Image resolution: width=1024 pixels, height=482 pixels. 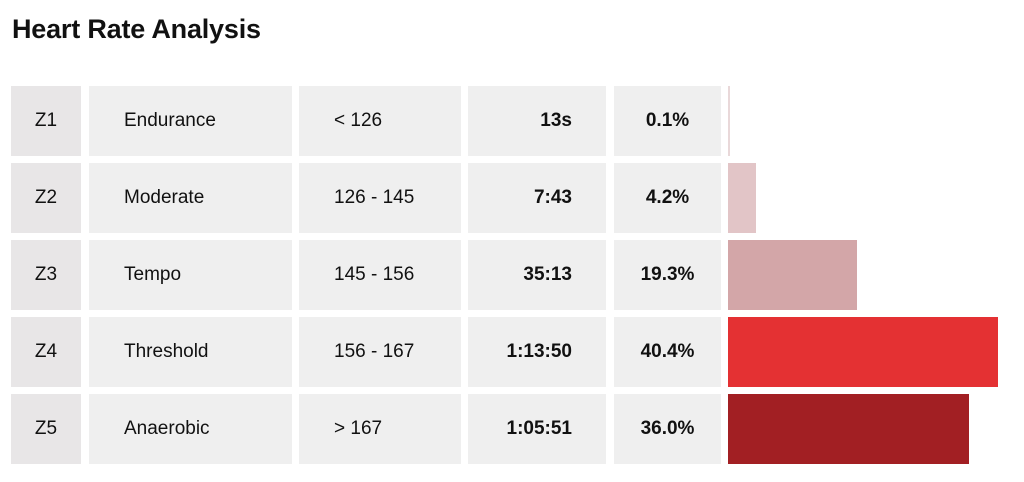 I want to click on zone-label: Z2, so click(x=46, y=198).